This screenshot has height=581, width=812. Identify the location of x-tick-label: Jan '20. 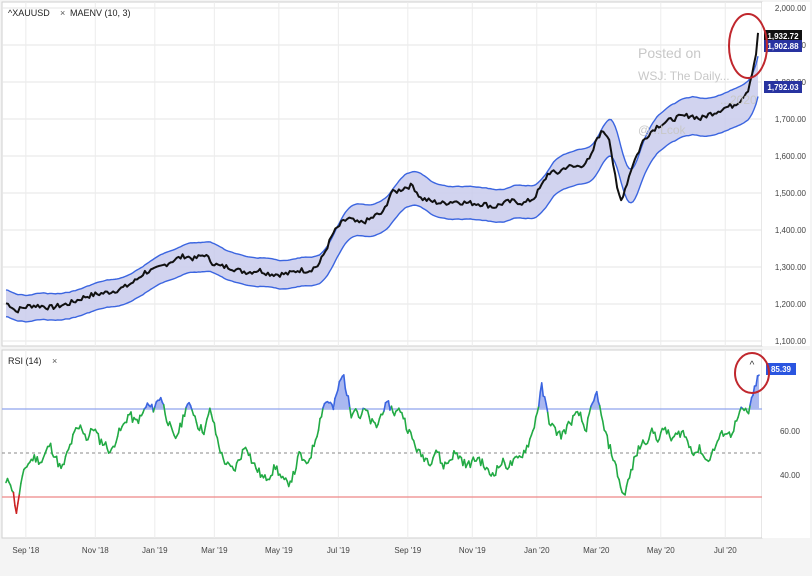
(537, 550).